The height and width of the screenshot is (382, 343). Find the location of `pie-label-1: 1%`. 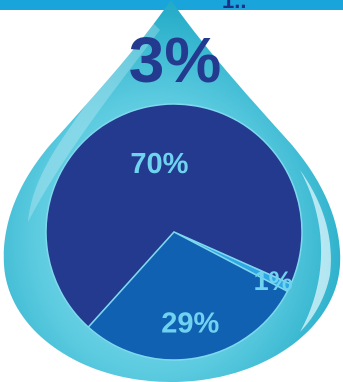

pie-label-1: 1% is located at coordinates (273, 281).